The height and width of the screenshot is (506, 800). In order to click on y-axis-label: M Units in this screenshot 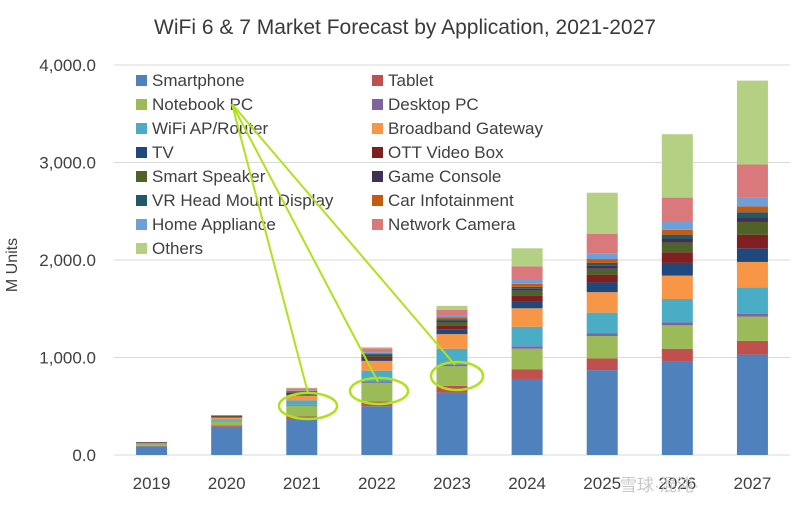, I will do `click(12, 265)`.